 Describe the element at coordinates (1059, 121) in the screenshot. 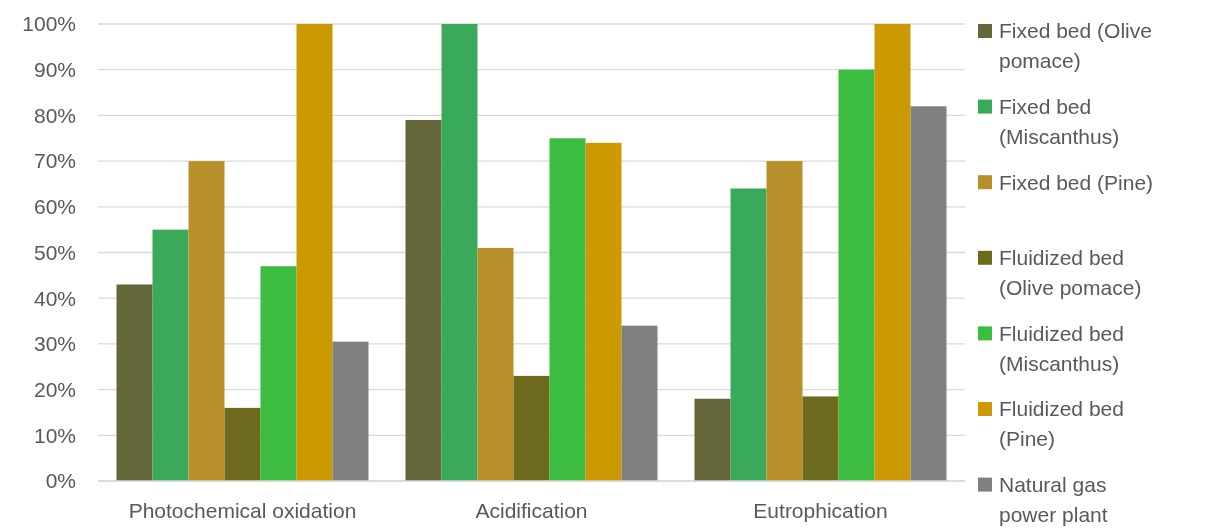

I see `legend-label: Fixed bed (Miscanthus)` at that location.